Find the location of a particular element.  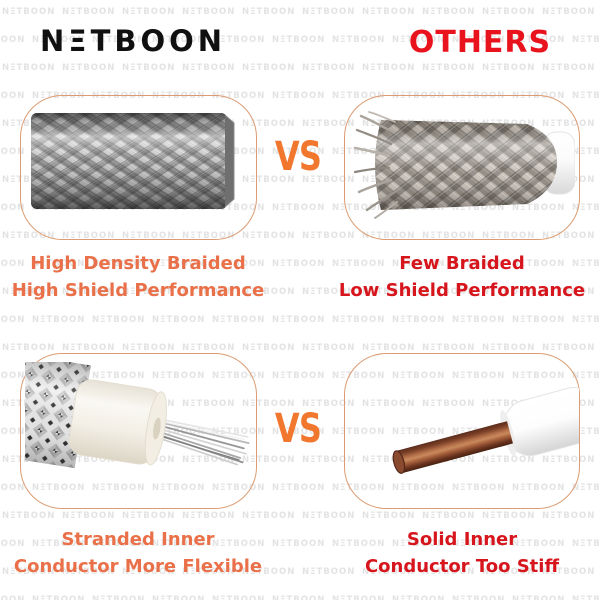

panel-solid-inner is located at coordinates (462, 431).